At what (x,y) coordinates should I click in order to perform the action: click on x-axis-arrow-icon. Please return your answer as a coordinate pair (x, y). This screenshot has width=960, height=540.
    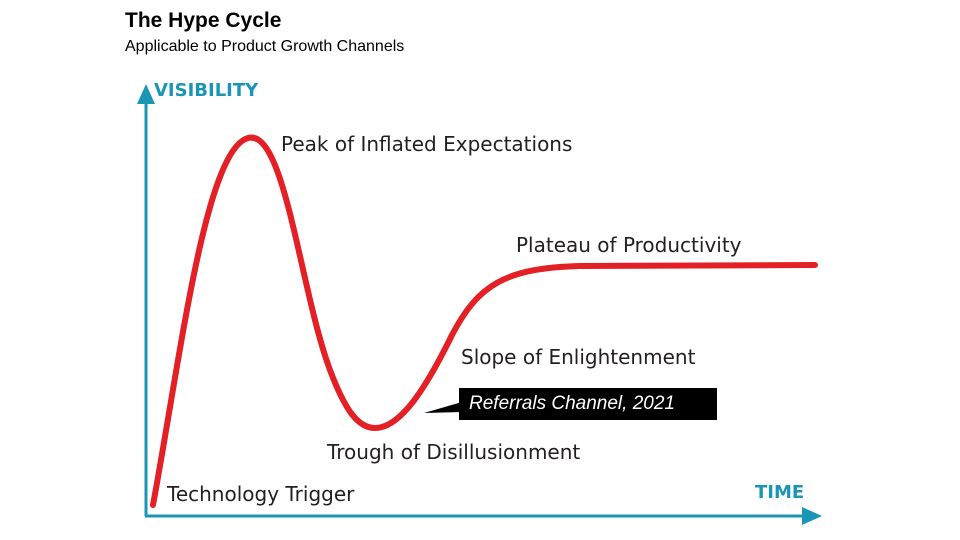
    Looking at the image, I should click on (812, 516).